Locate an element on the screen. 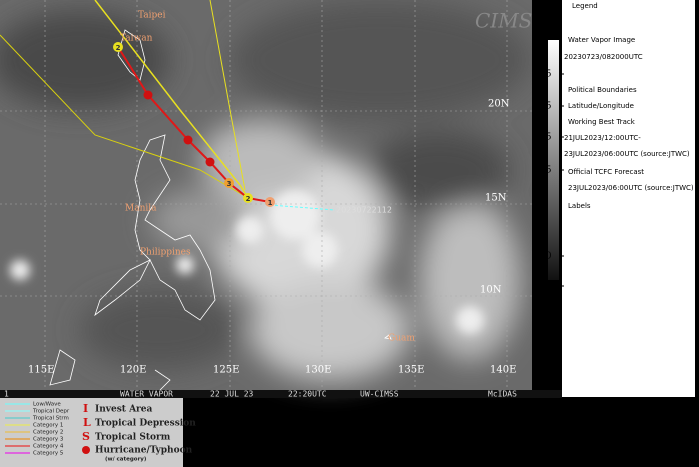 Image resolution: width=699 pixels, height=467 pixels. storm-time: 20230722112 is located at coordinates (364, 210).